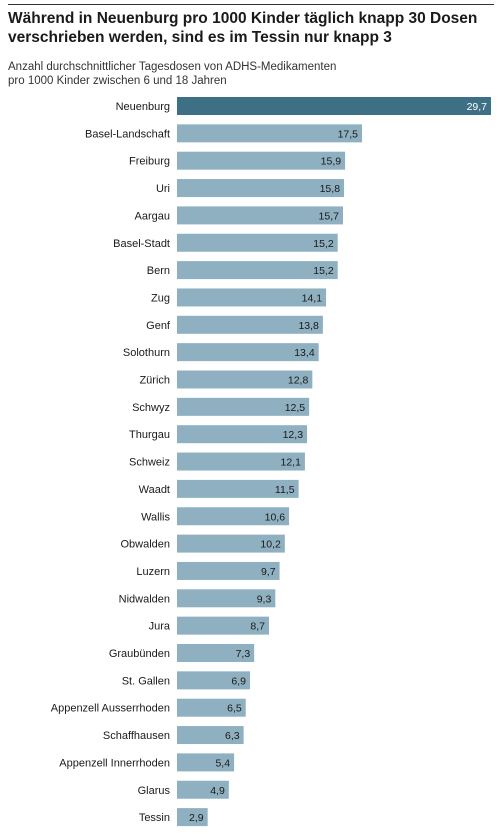 Image resolution: width=498 pixels, height=838 pixels. What do you see at coordinates (146, 681) in the screenshot?
I see `category-label: St. Gallen` at bounding box center [146, 681].